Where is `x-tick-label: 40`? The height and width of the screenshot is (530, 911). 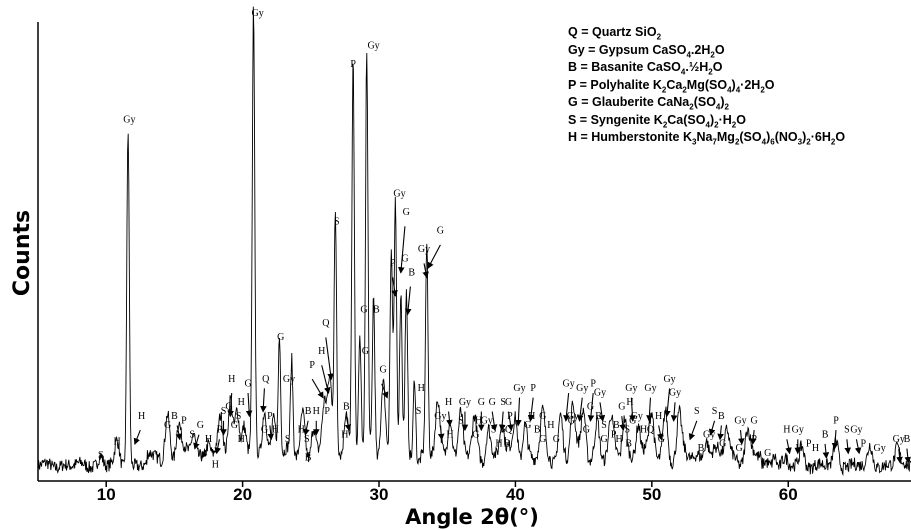
x-tick-label: 40 is located at coordinates (515, 494).